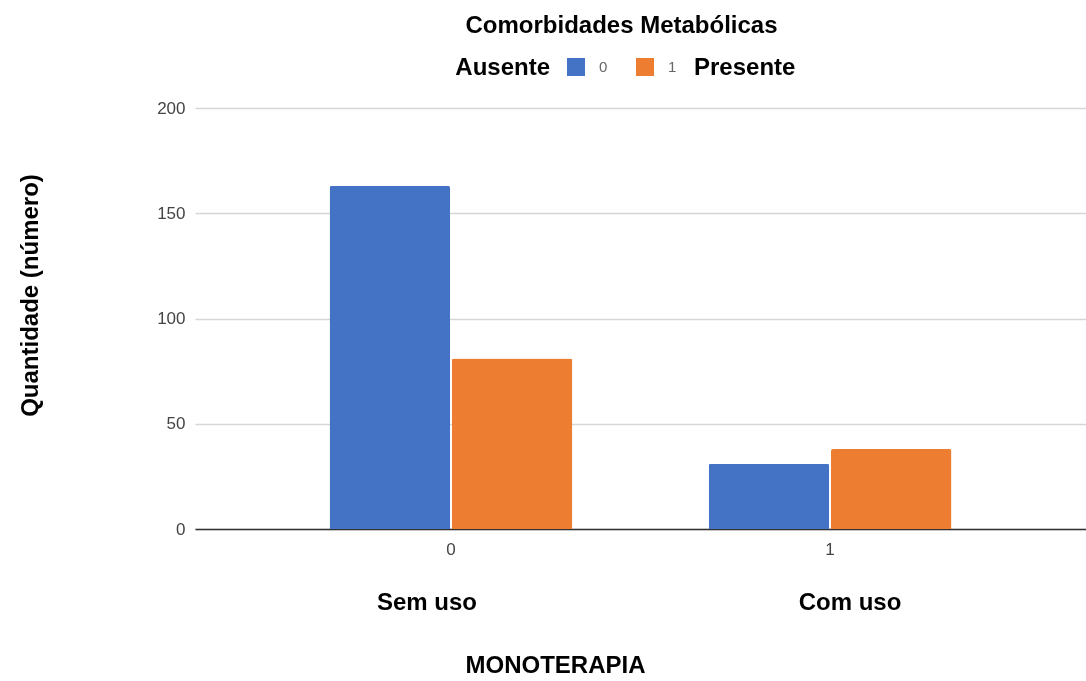 This screenshot has width=1086, height=681. What do you see at coordinates (171, 318) in the screenshot?
I see `y-tick-label: 100` at bounding box center [171, 318].